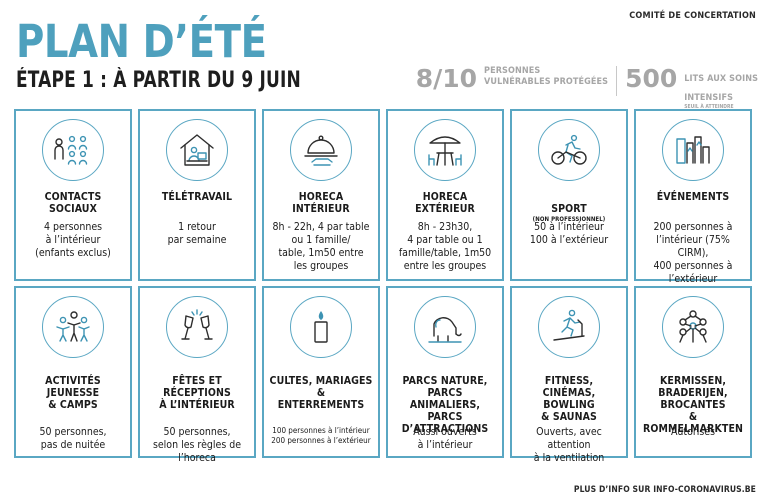 The width and height of the screenshot is (770, 499). What do you see at coordinates (197, 150) in the screenshot?
I see `home-office-icon` at bounding box center [197, 150].